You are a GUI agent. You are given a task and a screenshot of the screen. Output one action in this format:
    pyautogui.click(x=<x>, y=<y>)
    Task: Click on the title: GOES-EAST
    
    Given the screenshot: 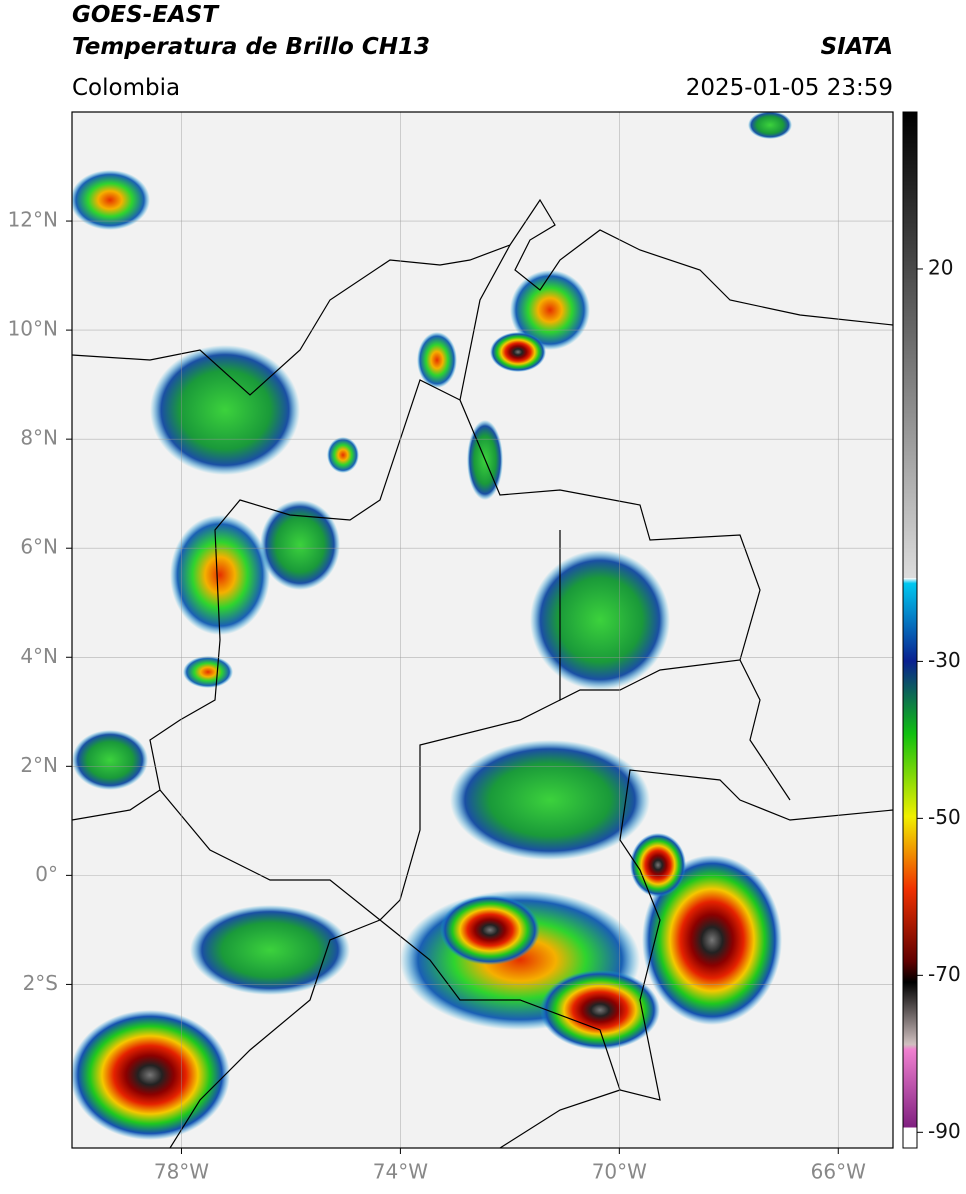 What is the action you would take?
    pyautogui.click(x=146, y=15)
    